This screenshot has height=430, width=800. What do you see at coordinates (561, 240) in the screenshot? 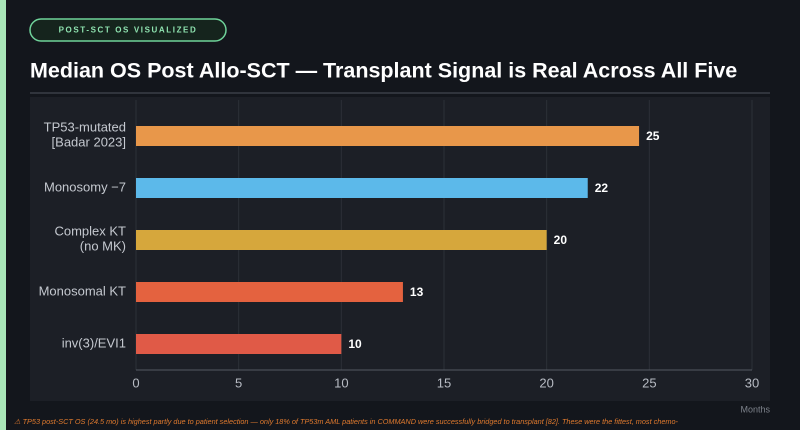
I see `value-label: 20` at bounding box center [561, 240].